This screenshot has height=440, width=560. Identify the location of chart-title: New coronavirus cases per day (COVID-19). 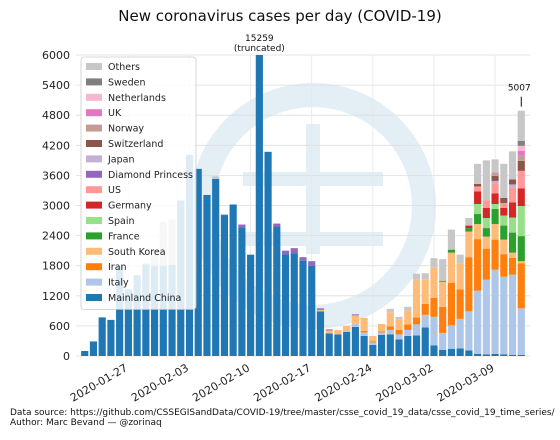
(280, 16).